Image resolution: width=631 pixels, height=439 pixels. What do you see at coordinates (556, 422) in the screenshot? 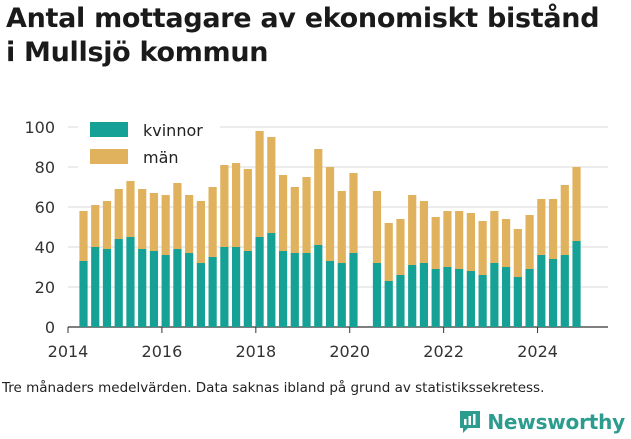
I see `newsworthy-logo-text: Newsworthy` at bounding box center [556, 422].